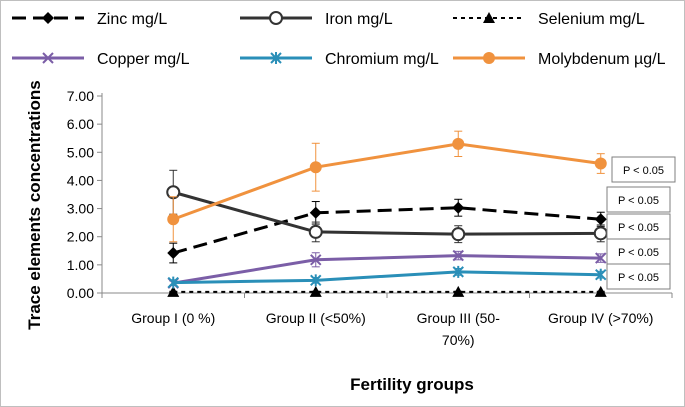 The width and height of the screenshot is (685, 407). I want to click on y-tick-label: 6.00, so click(80, 124).